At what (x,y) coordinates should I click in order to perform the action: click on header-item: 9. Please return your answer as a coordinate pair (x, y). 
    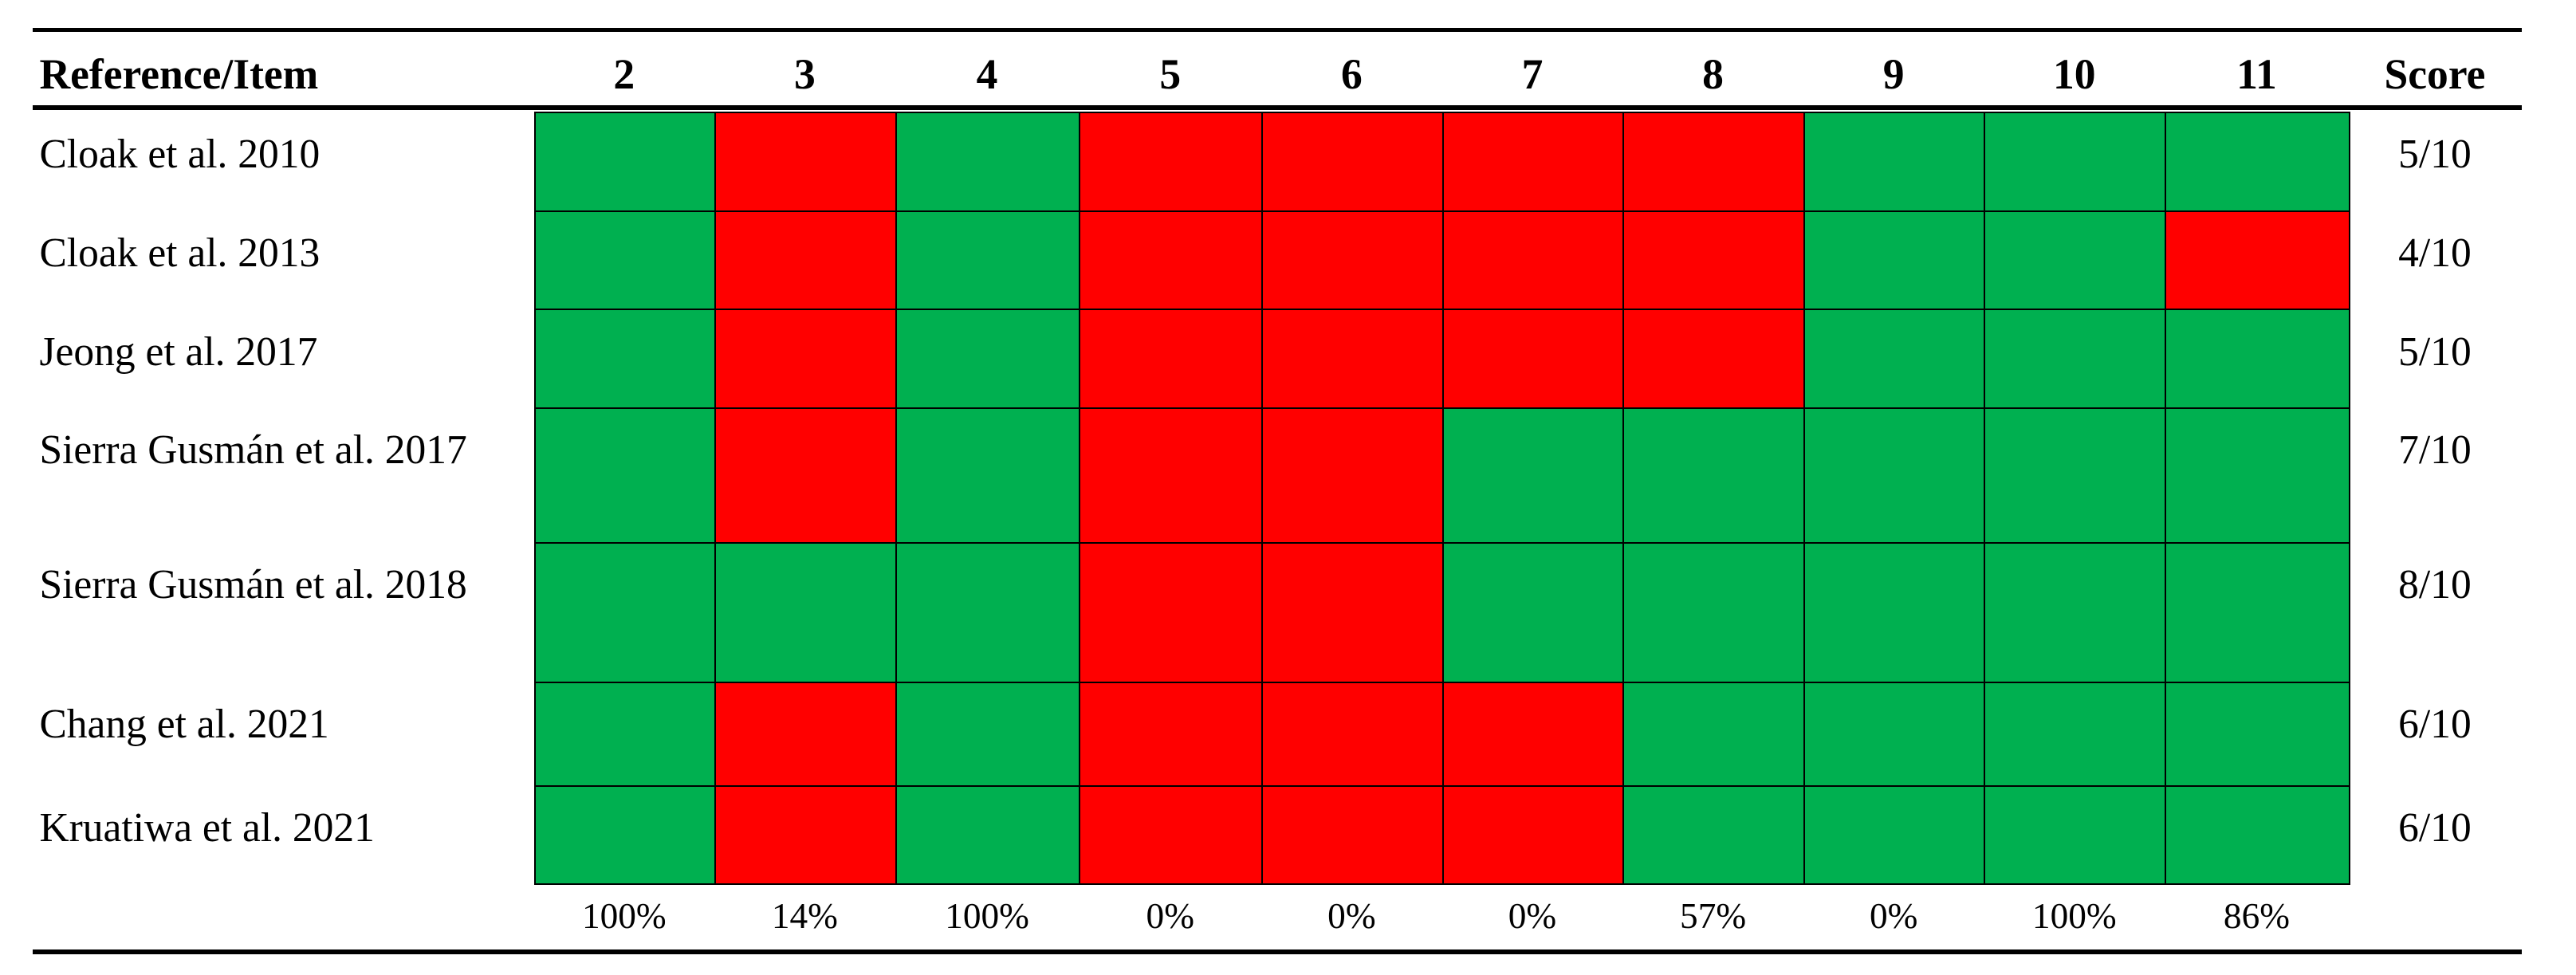
    Looking at the image, I should click on (1894, 73).